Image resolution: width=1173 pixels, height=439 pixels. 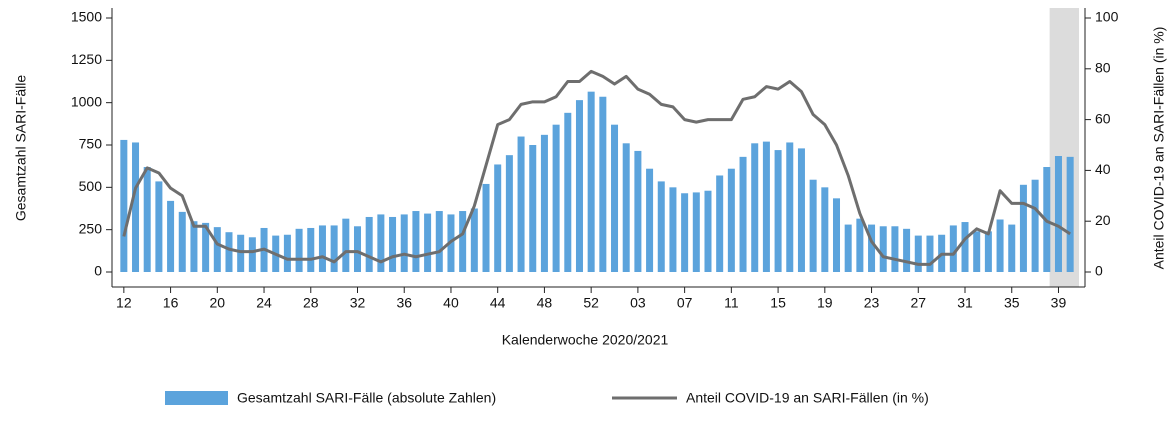 What do you see at coordinates (1107, 17) in the screenshot?
I see `y2-tick-label: 100` at bounding box center [1107, 17].